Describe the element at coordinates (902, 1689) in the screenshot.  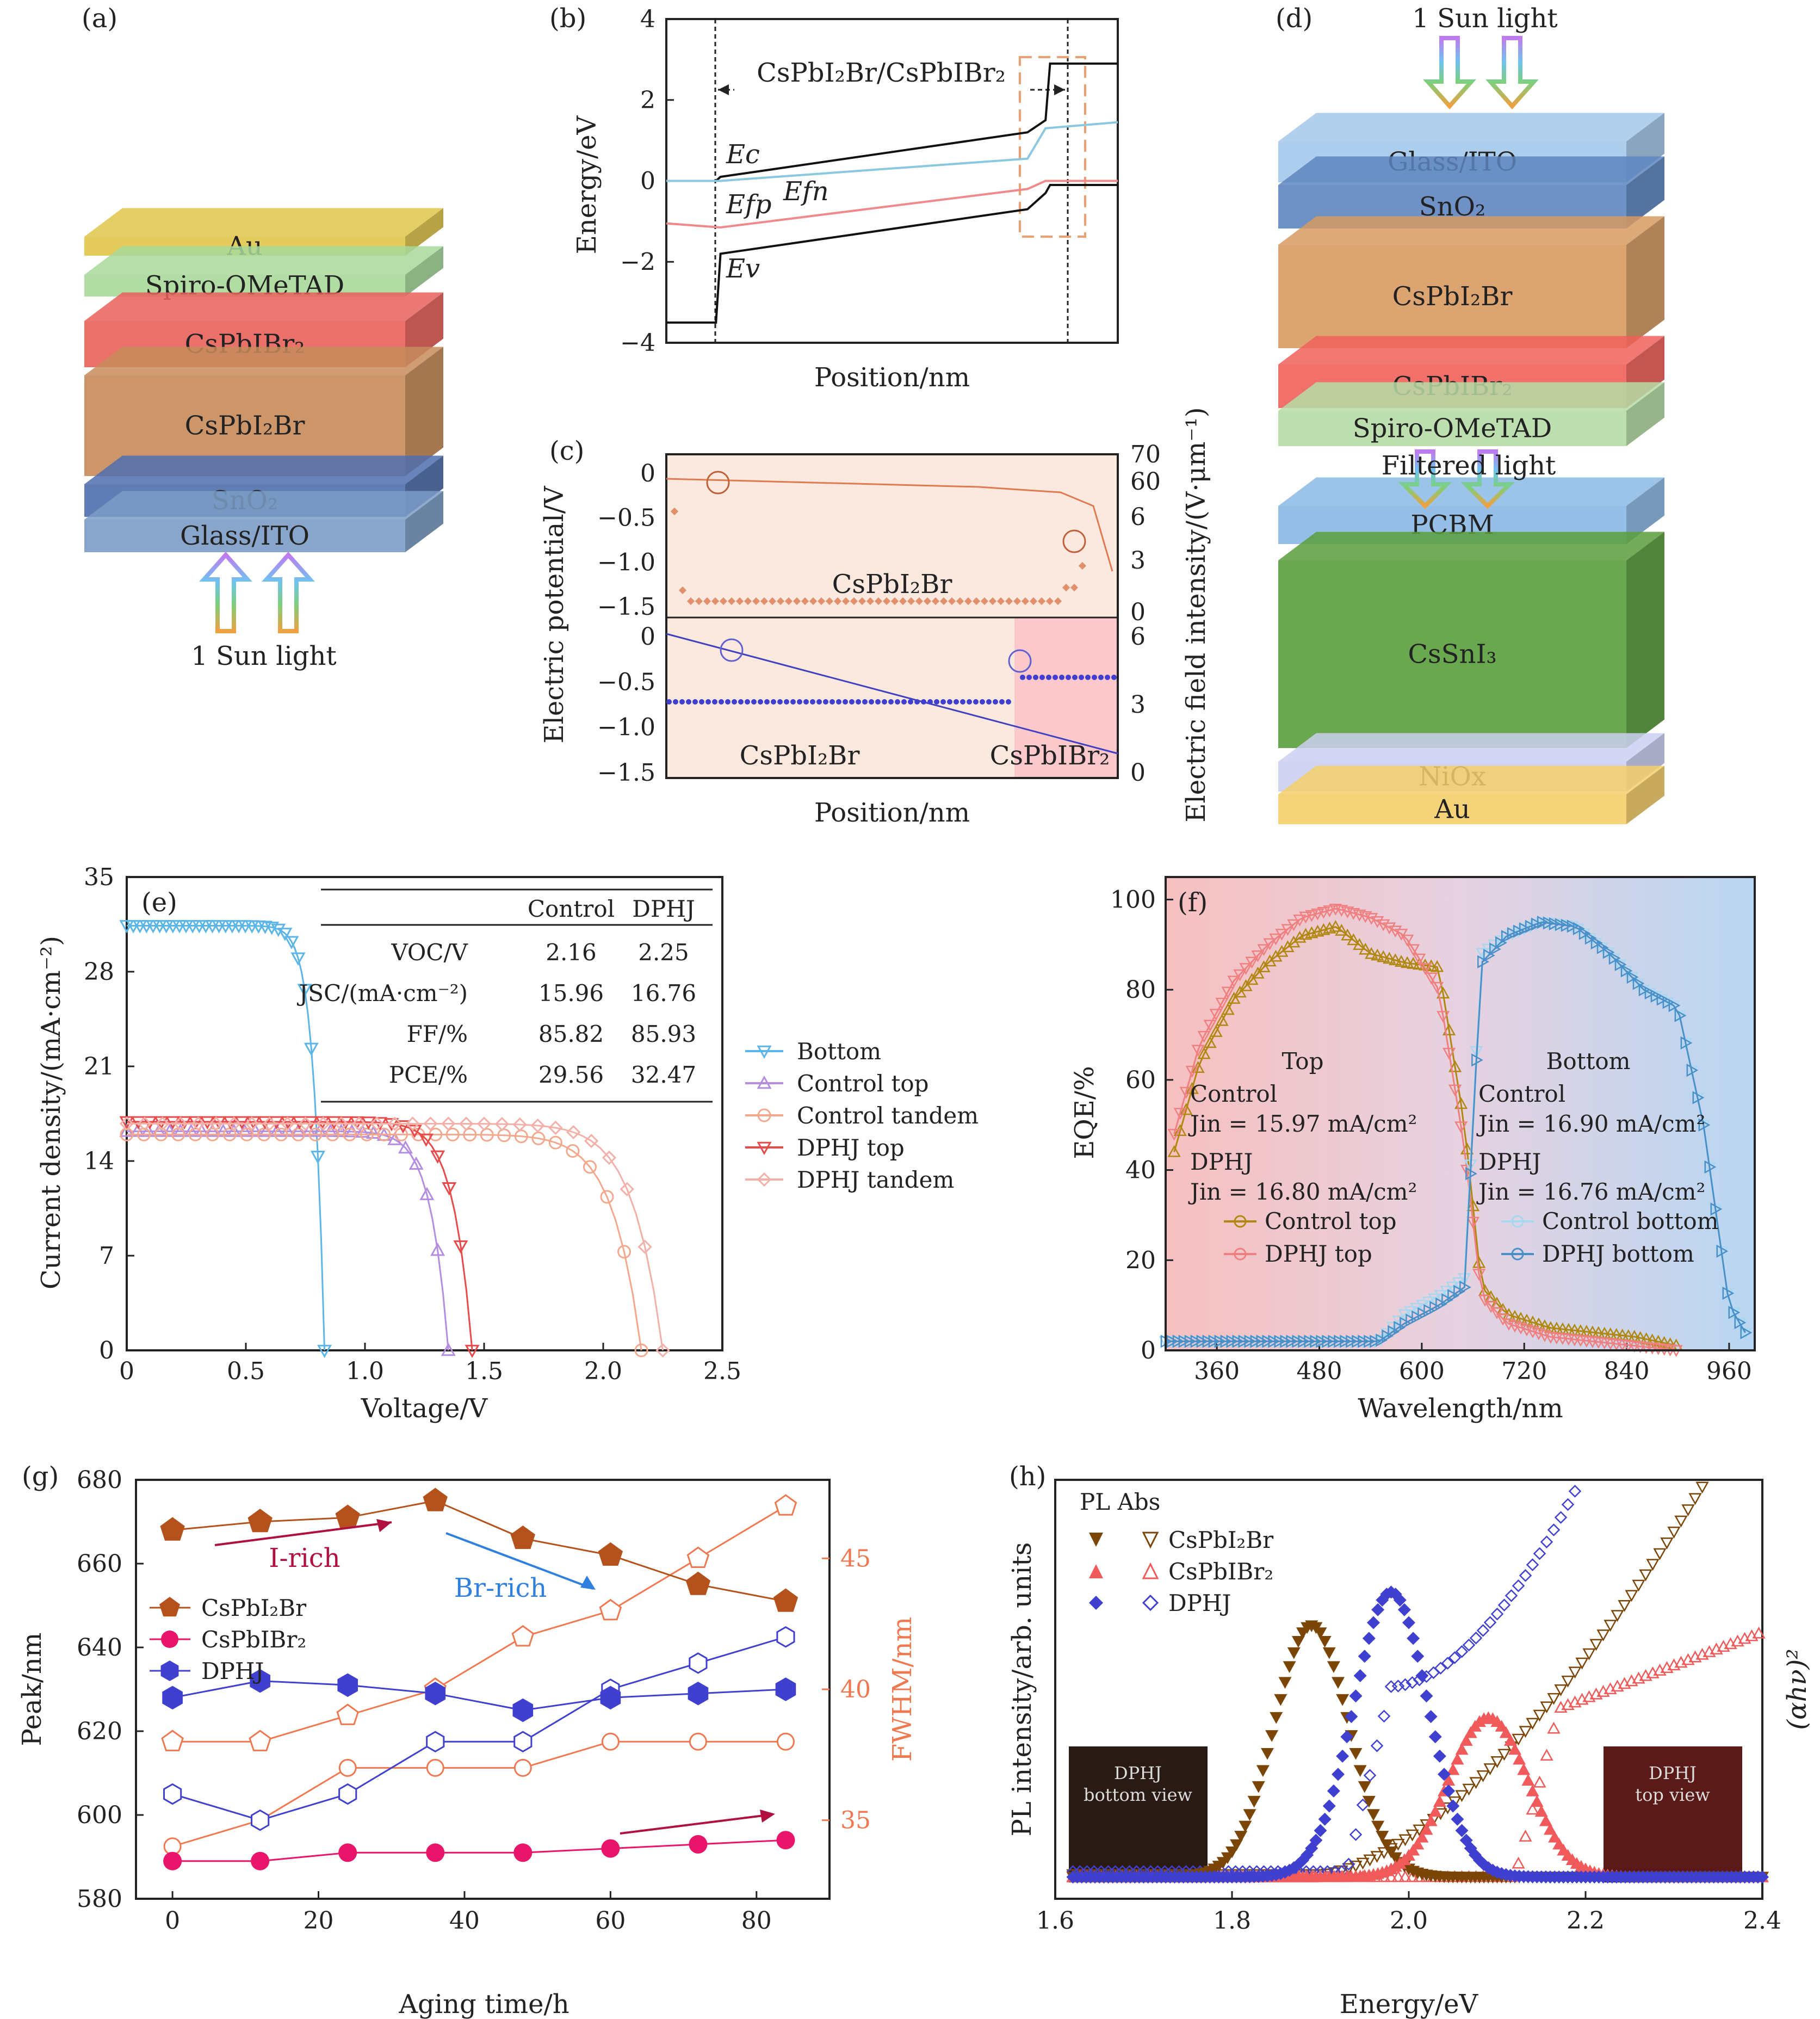
I see `g-ylabel-right: FWHM/nm` at that location.